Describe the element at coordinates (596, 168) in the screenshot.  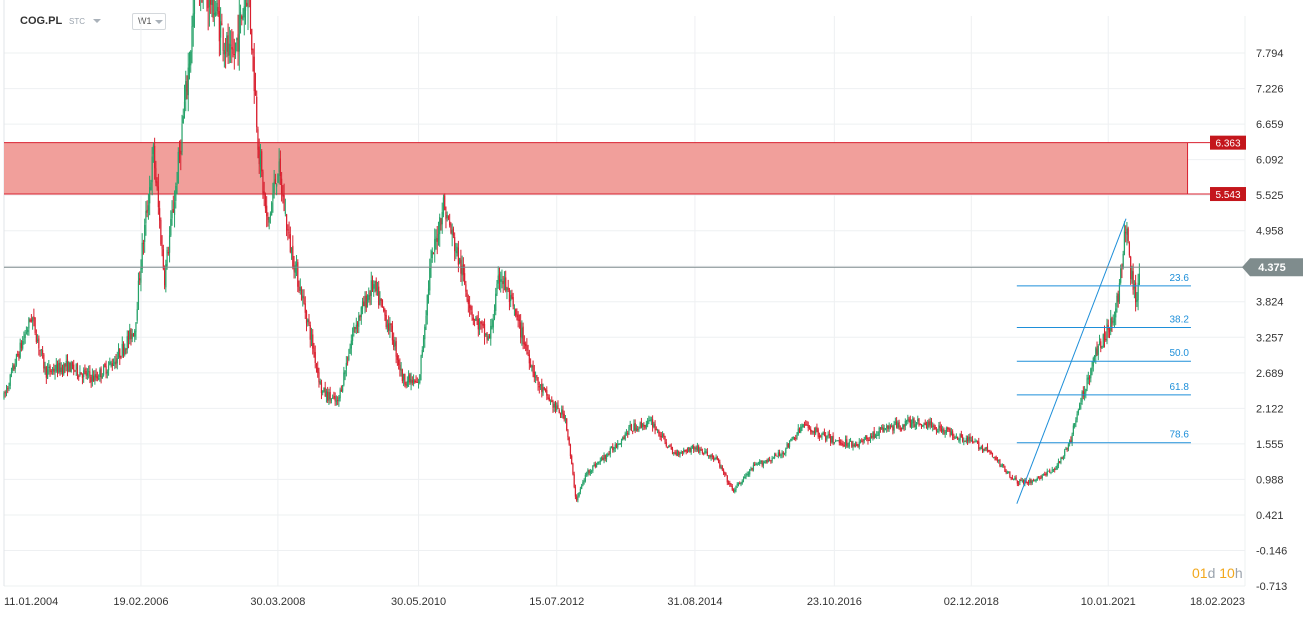
I see `resistance-zone` at that location.